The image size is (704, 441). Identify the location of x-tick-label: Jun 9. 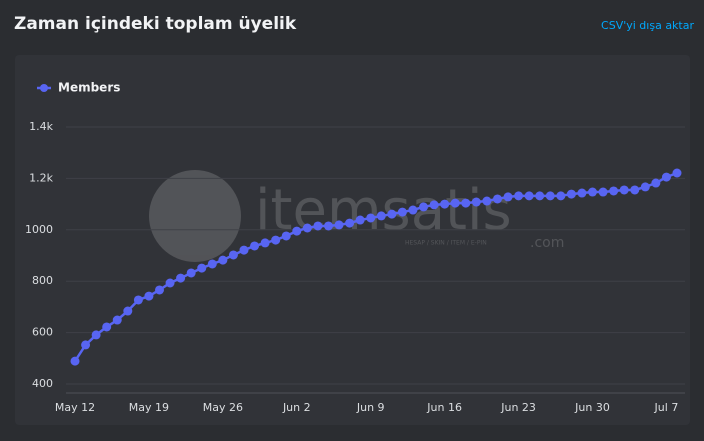
(370, 407).